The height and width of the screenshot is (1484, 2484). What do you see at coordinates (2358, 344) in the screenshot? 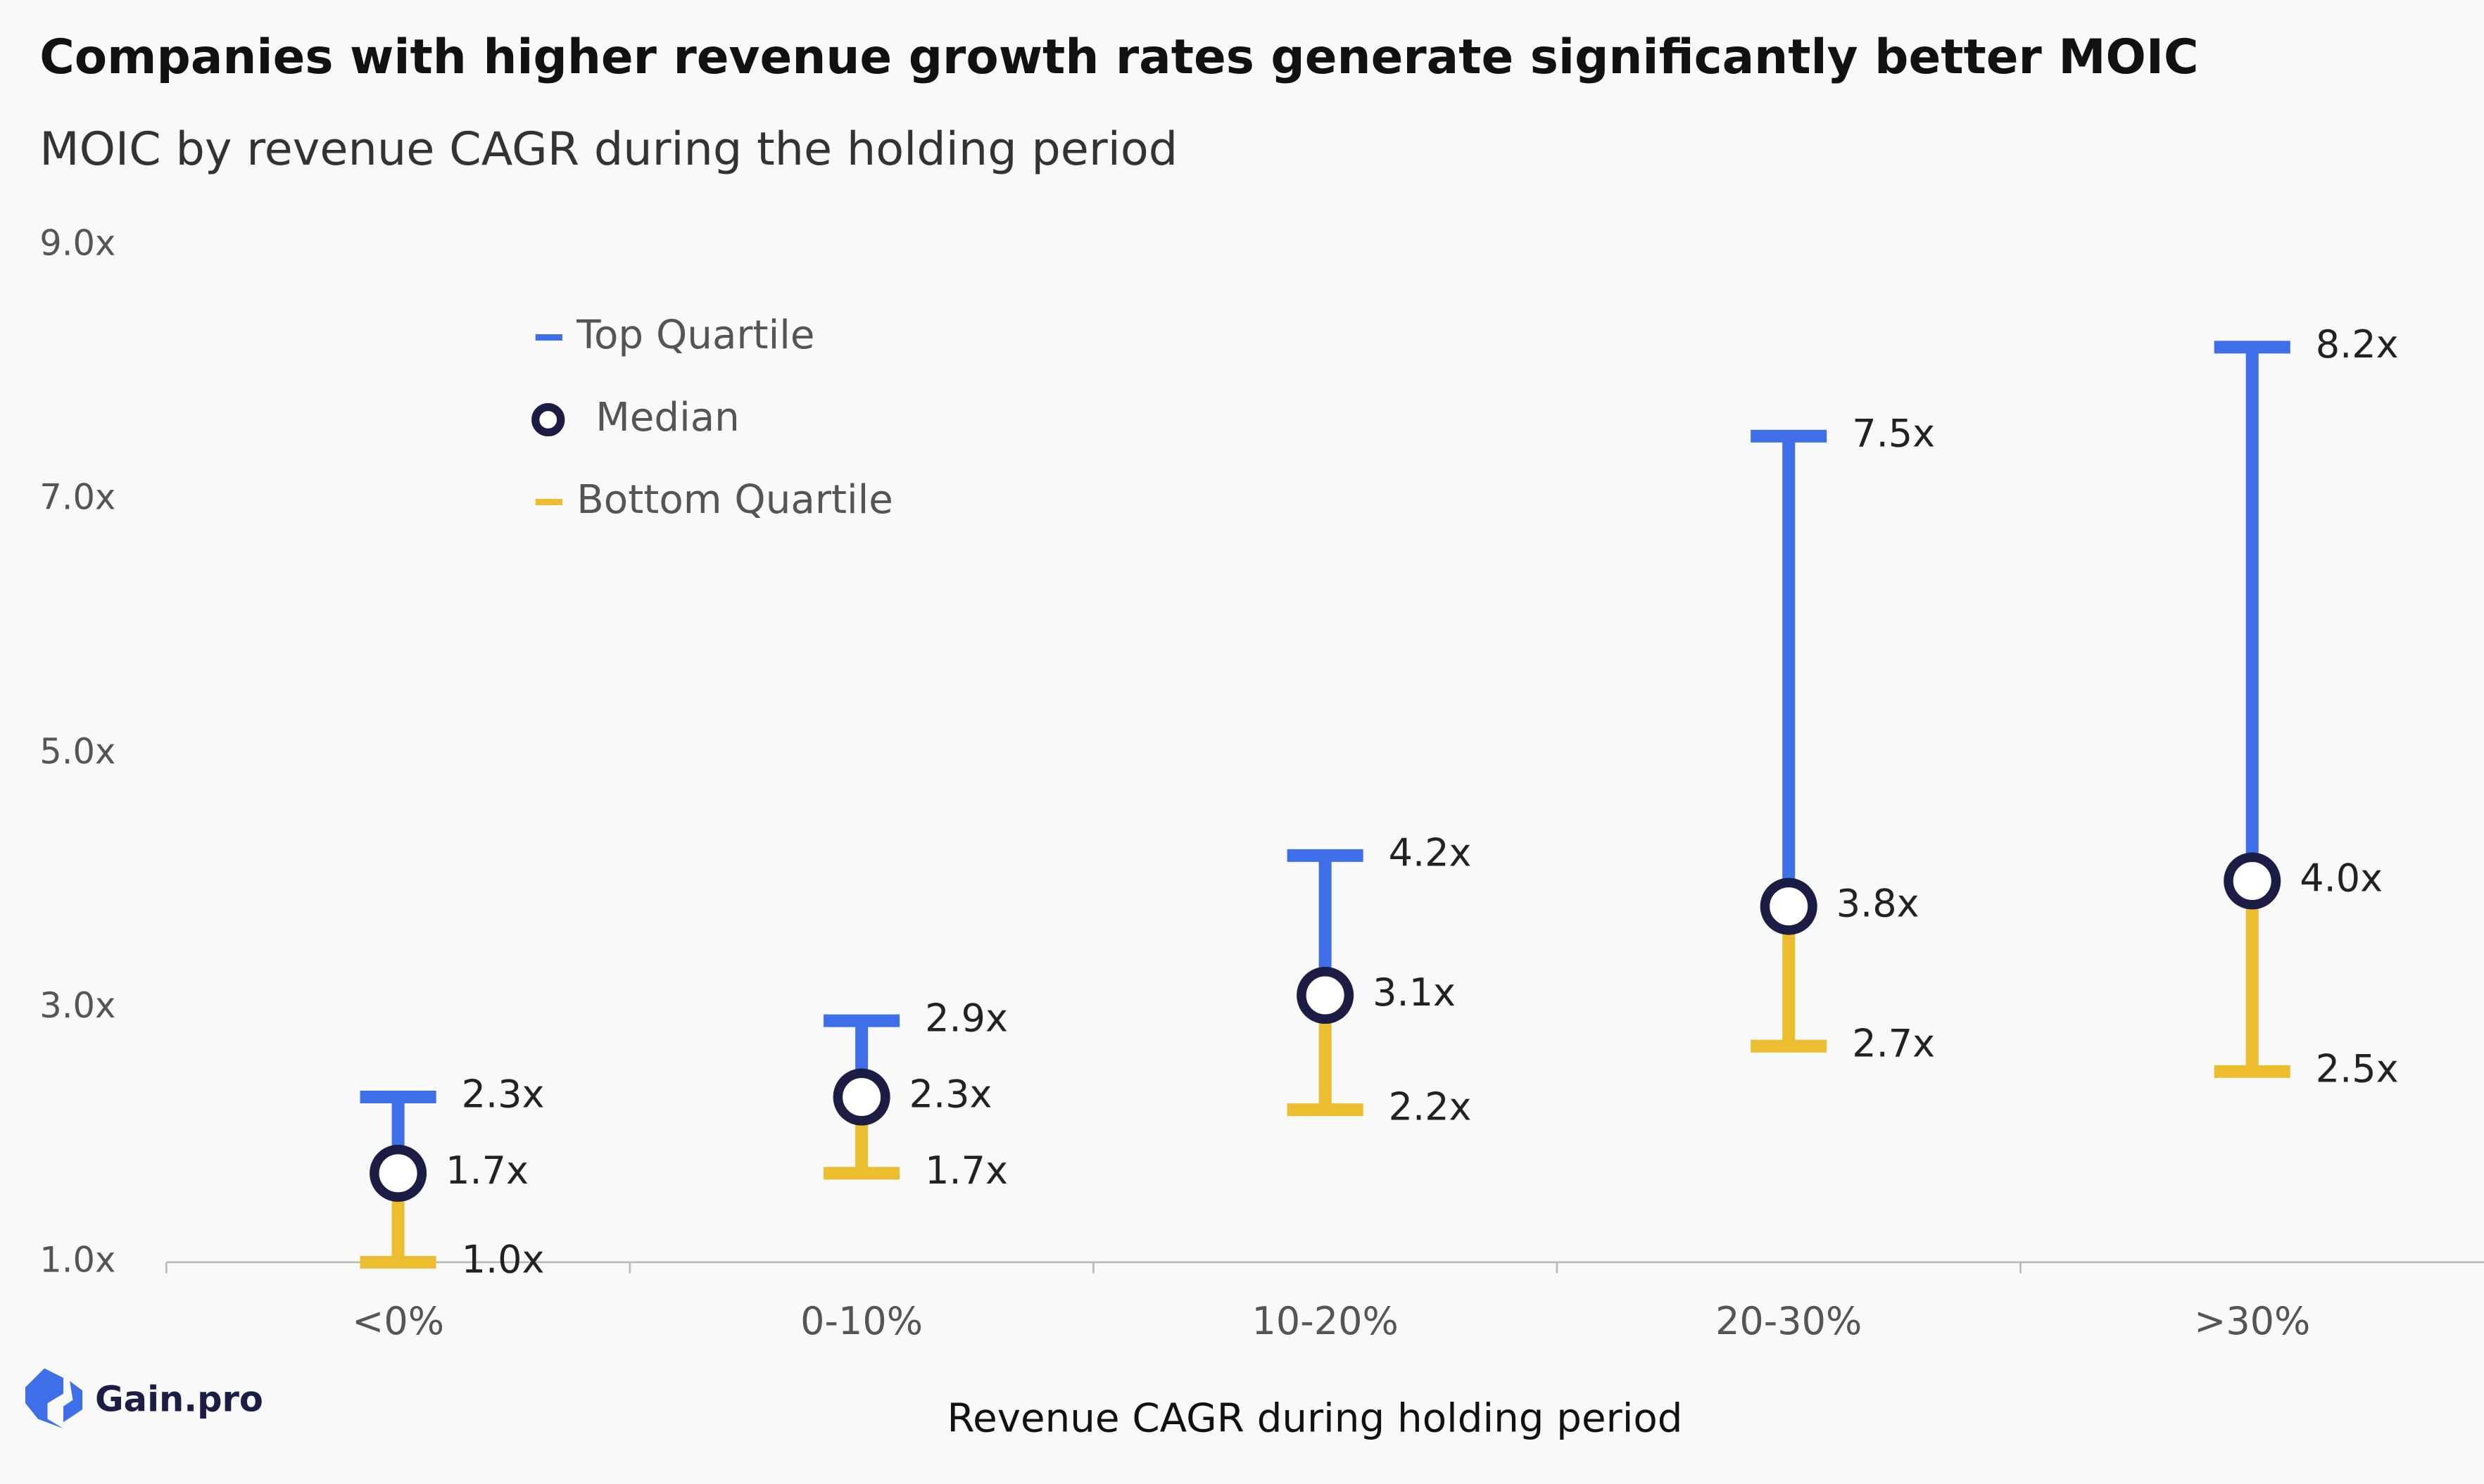
I see `value-label: 8.2x` at bounding box center [2358, 344].